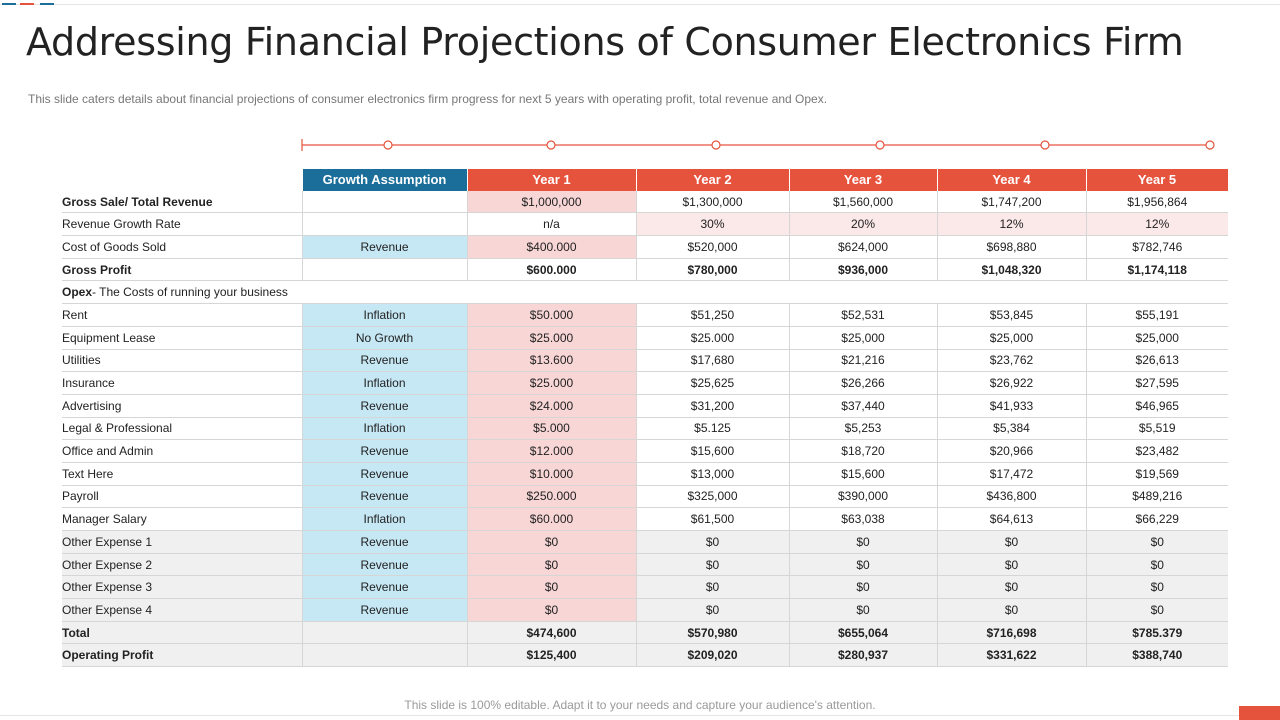  I want to click on row-label: Equipment Lease, so click(182, 338).